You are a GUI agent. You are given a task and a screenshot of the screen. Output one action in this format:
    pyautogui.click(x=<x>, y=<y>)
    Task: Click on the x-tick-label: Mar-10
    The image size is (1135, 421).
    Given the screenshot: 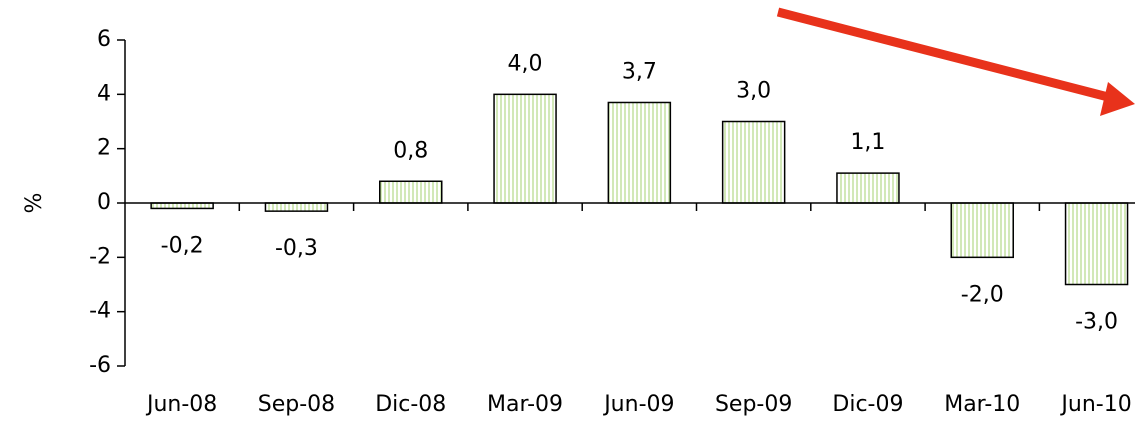 What is the action you would take?
    pyautogui.click(x=982, y=404)
    